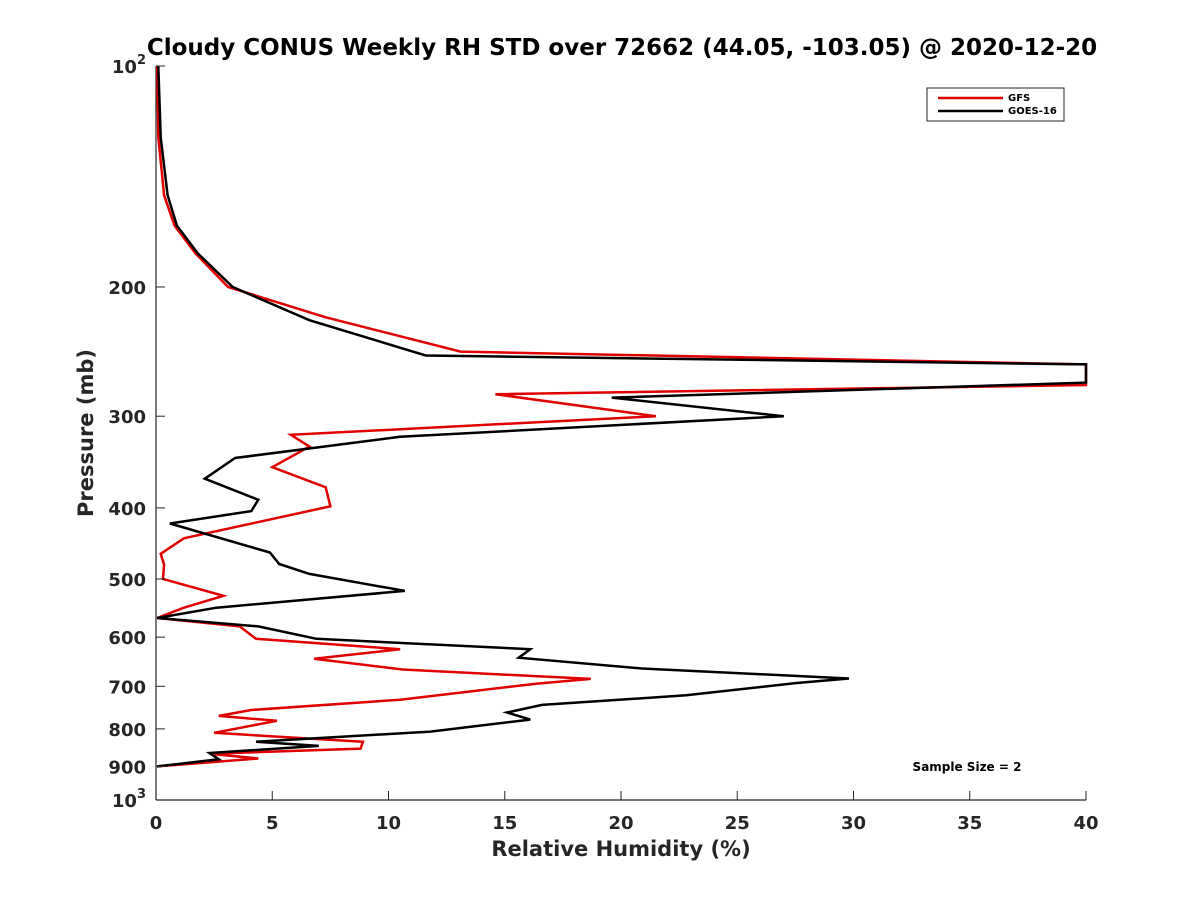 Image resolution: width=1200 pixels, height=900 pixels. I want to click on x-tick-label: 35, so click(969, 823).